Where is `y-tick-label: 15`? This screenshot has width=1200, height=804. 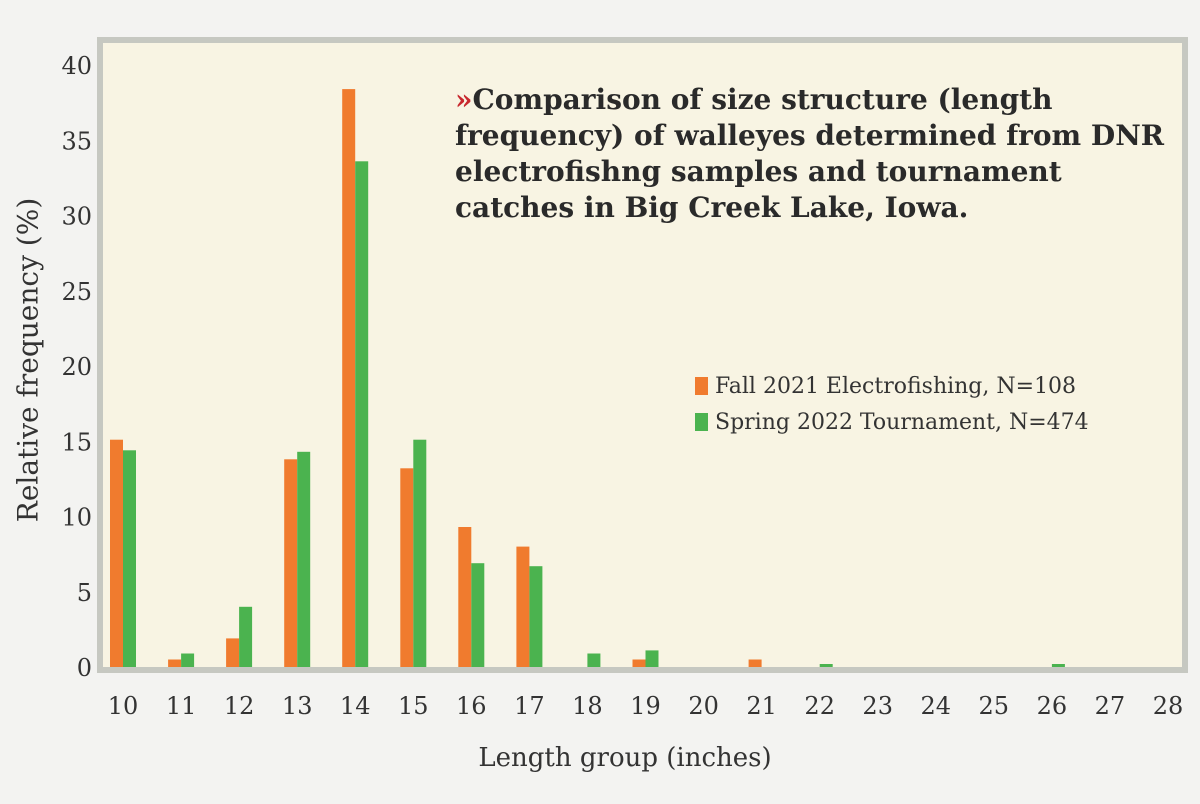
y-tick-label: 15 is located at coordinates (76, 442).